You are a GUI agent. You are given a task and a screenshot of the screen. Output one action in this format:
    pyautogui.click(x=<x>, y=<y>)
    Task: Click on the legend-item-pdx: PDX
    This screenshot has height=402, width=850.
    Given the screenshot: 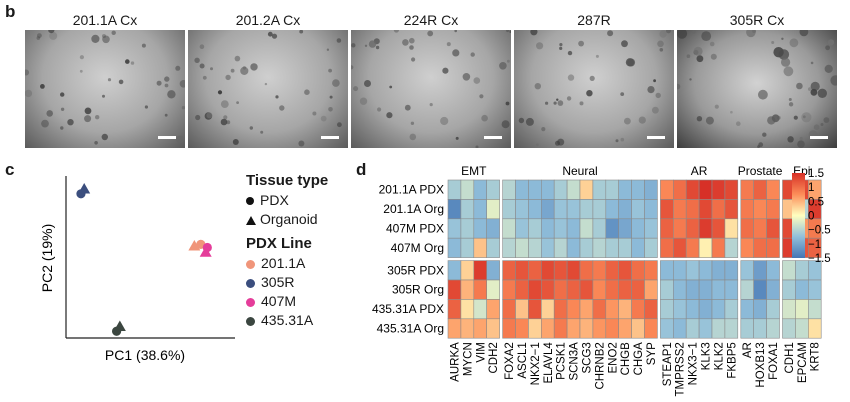 What is the action you would take?
    pyautogui.click(x=301, y=200)
    